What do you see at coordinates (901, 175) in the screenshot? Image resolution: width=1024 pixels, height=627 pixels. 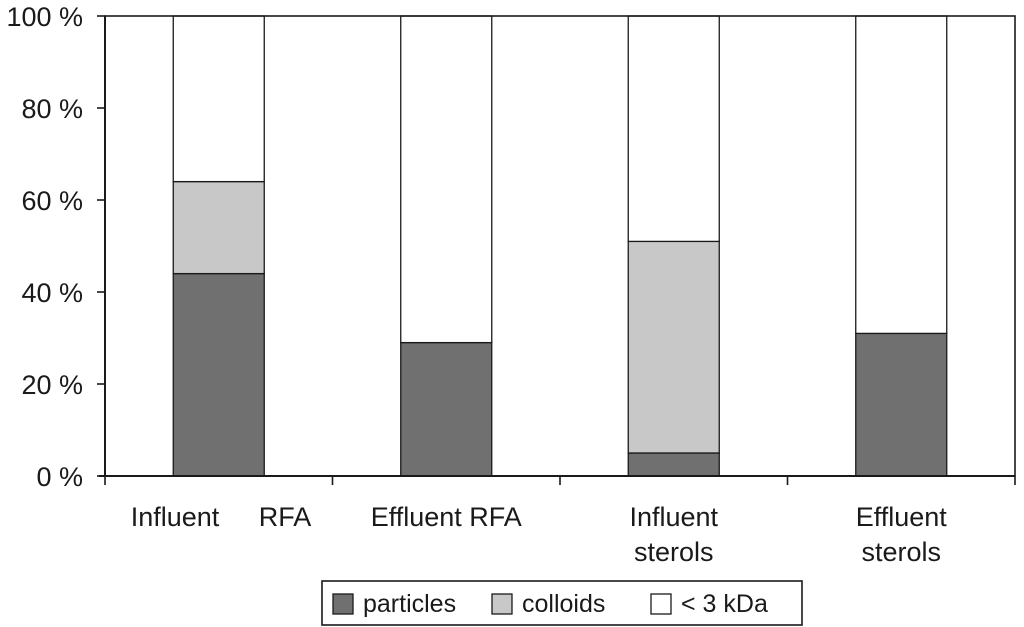 I see `bar-segment--3-kda-4` at bounding box center [901, 175].